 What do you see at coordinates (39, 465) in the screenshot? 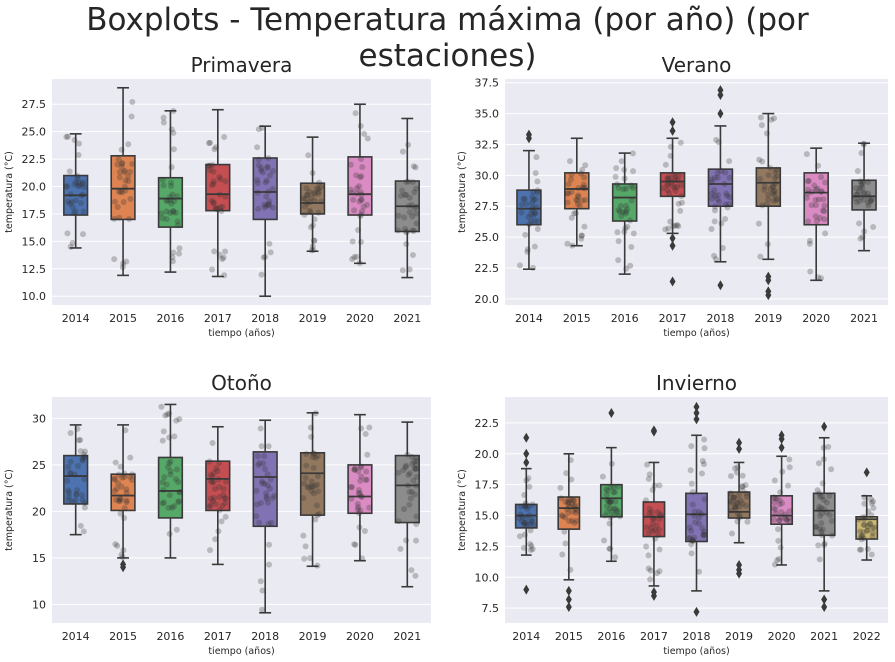
I see `y-tick-label: 25` at bounding box center [39, 465].